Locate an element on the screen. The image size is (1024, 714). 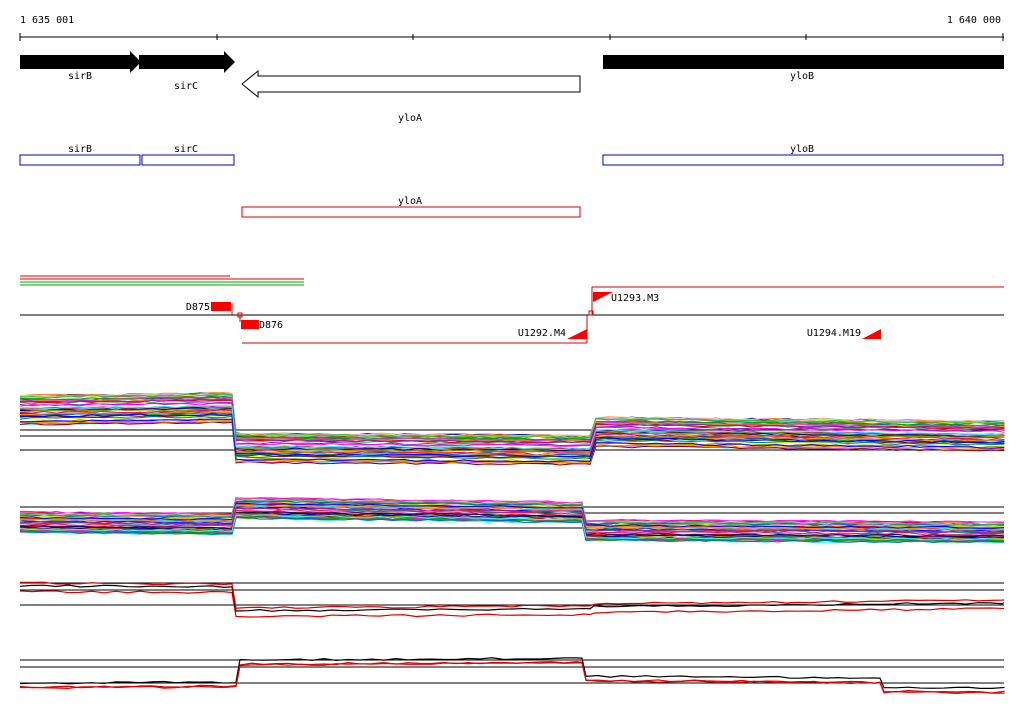
feature-marker-U1294.M19 is located at coordinates (871, 334).